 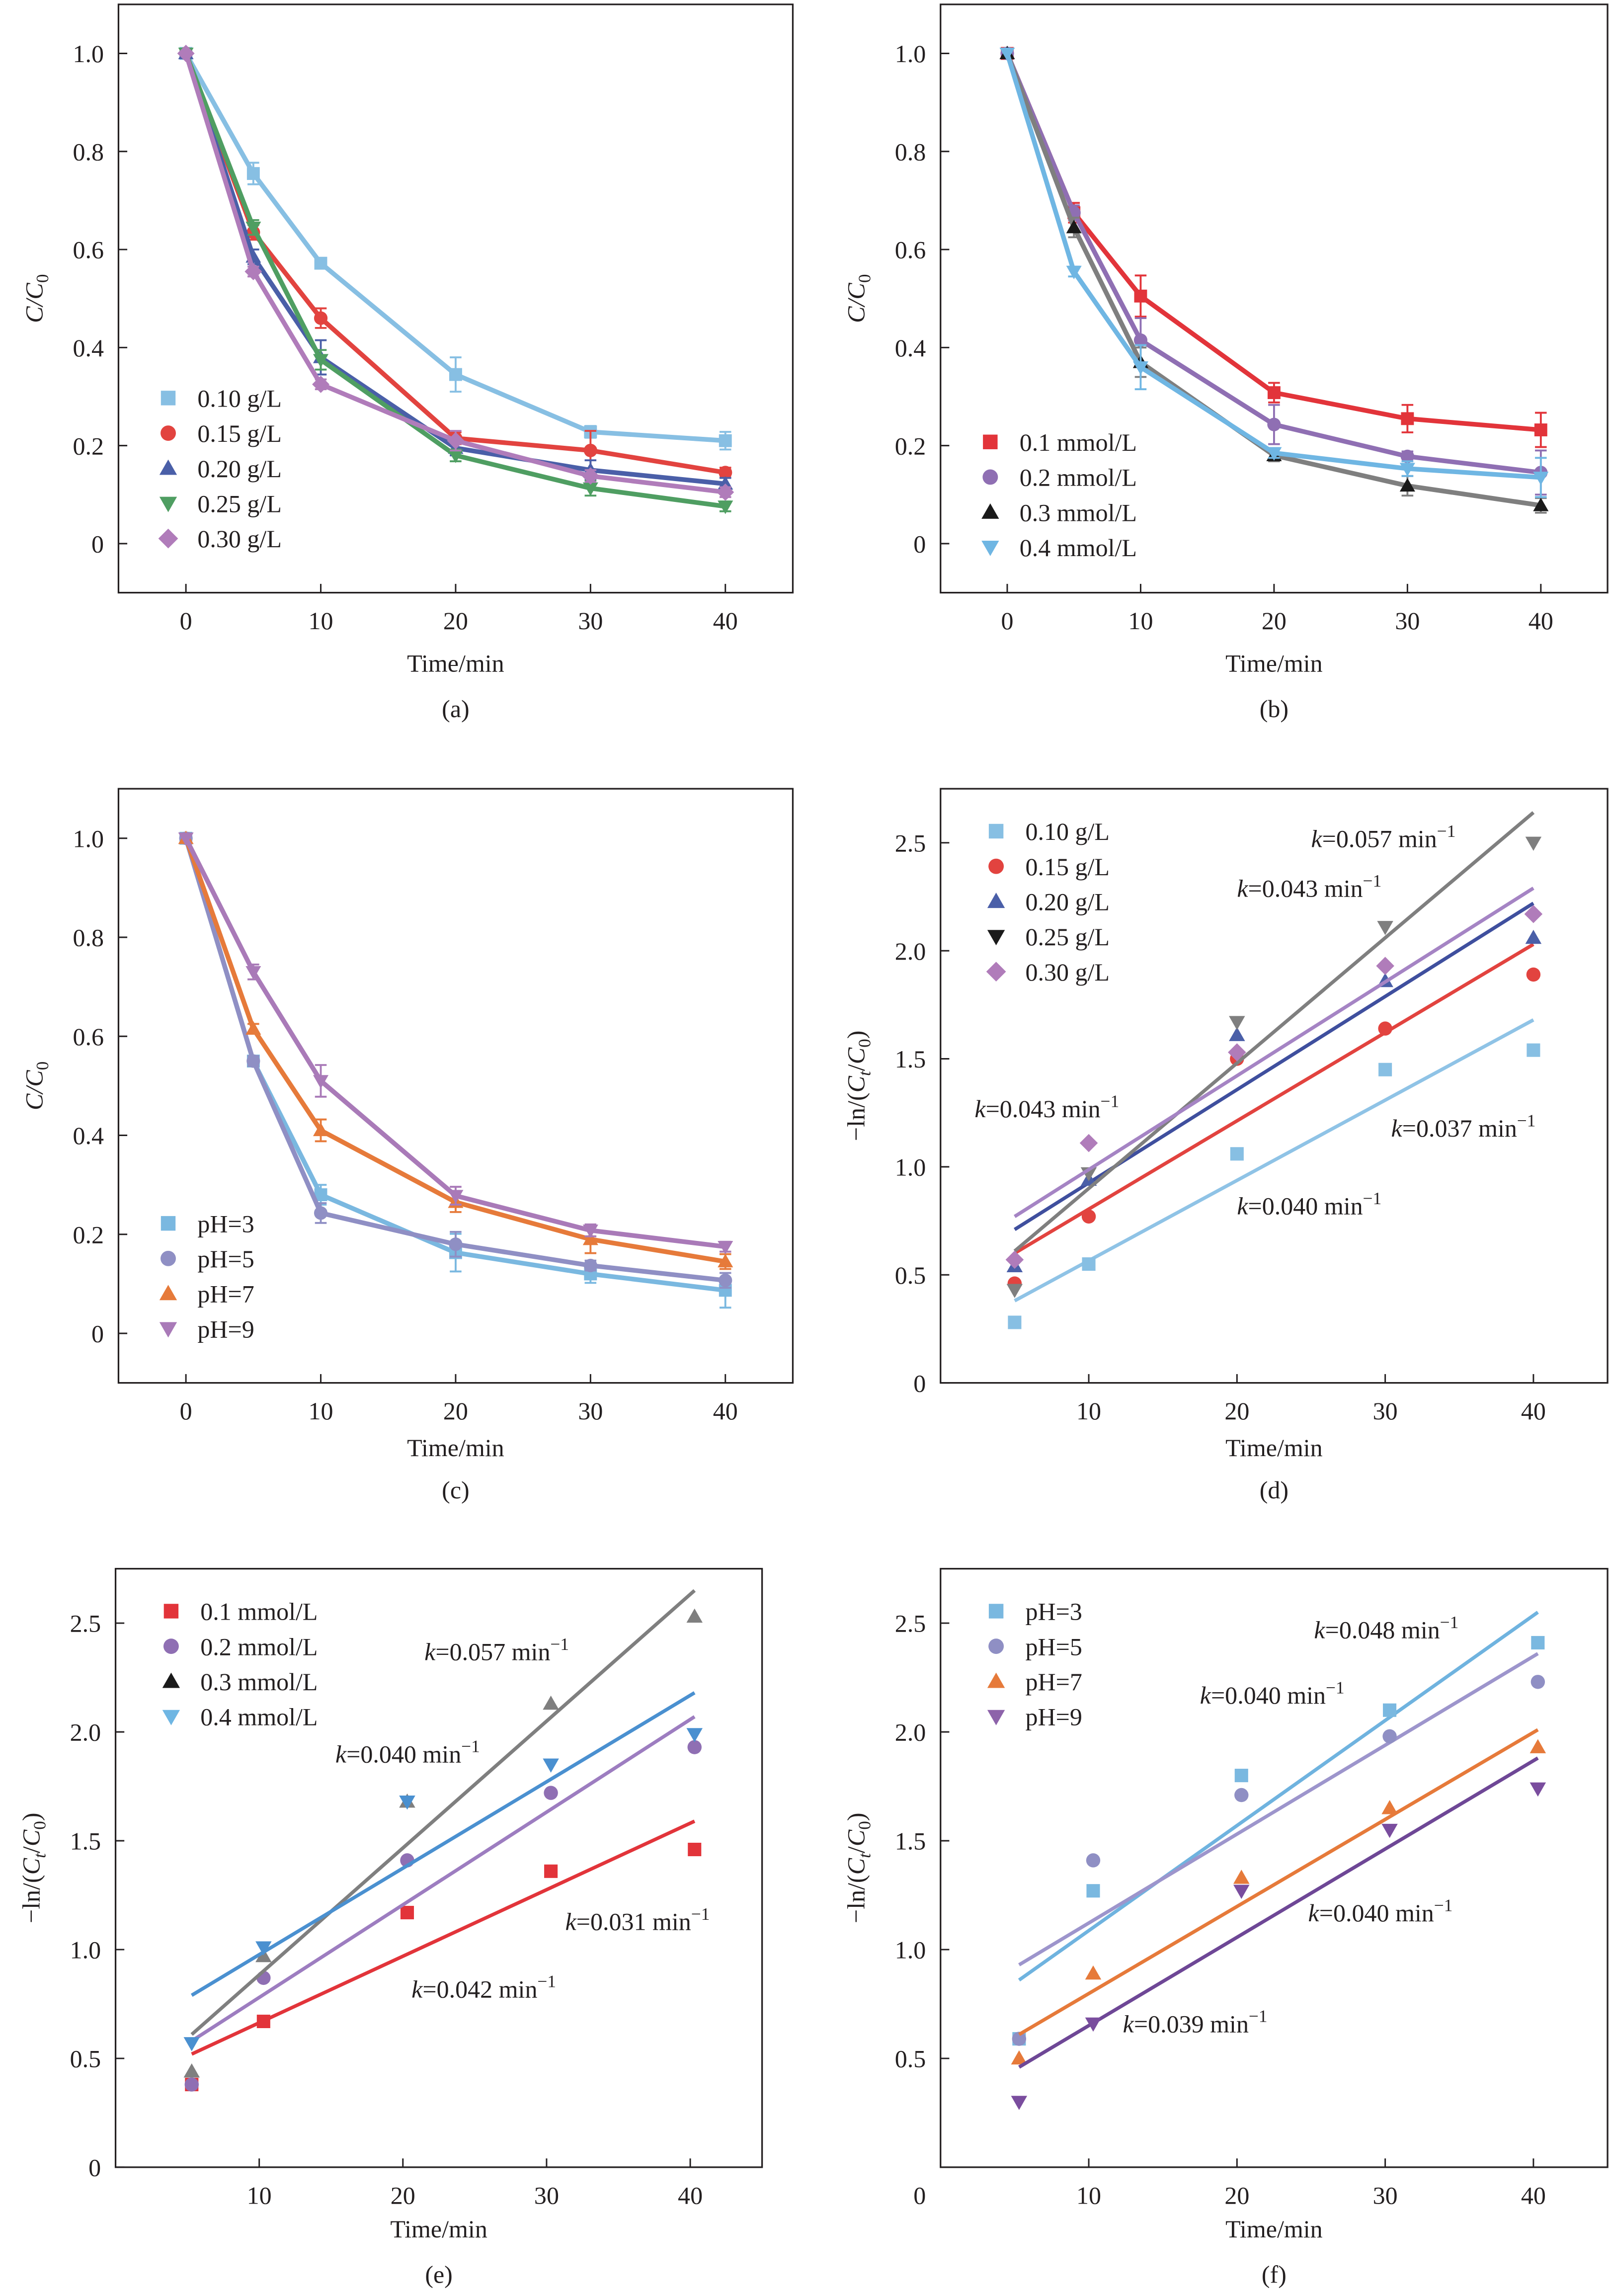 What do you see at coordinates (1048, 902) in the screenshot?
I see `legend-item: 0.20 g/L` at bounding box center [1048, 902].